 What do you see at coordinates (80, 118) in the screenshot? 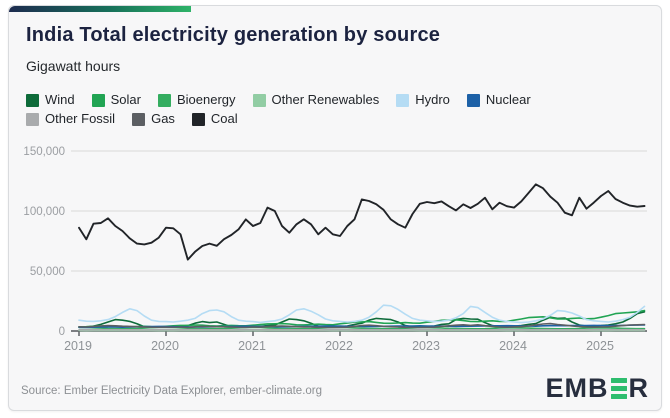
I see `legend-label: Other Fossil` at bounding box center [80, 118].